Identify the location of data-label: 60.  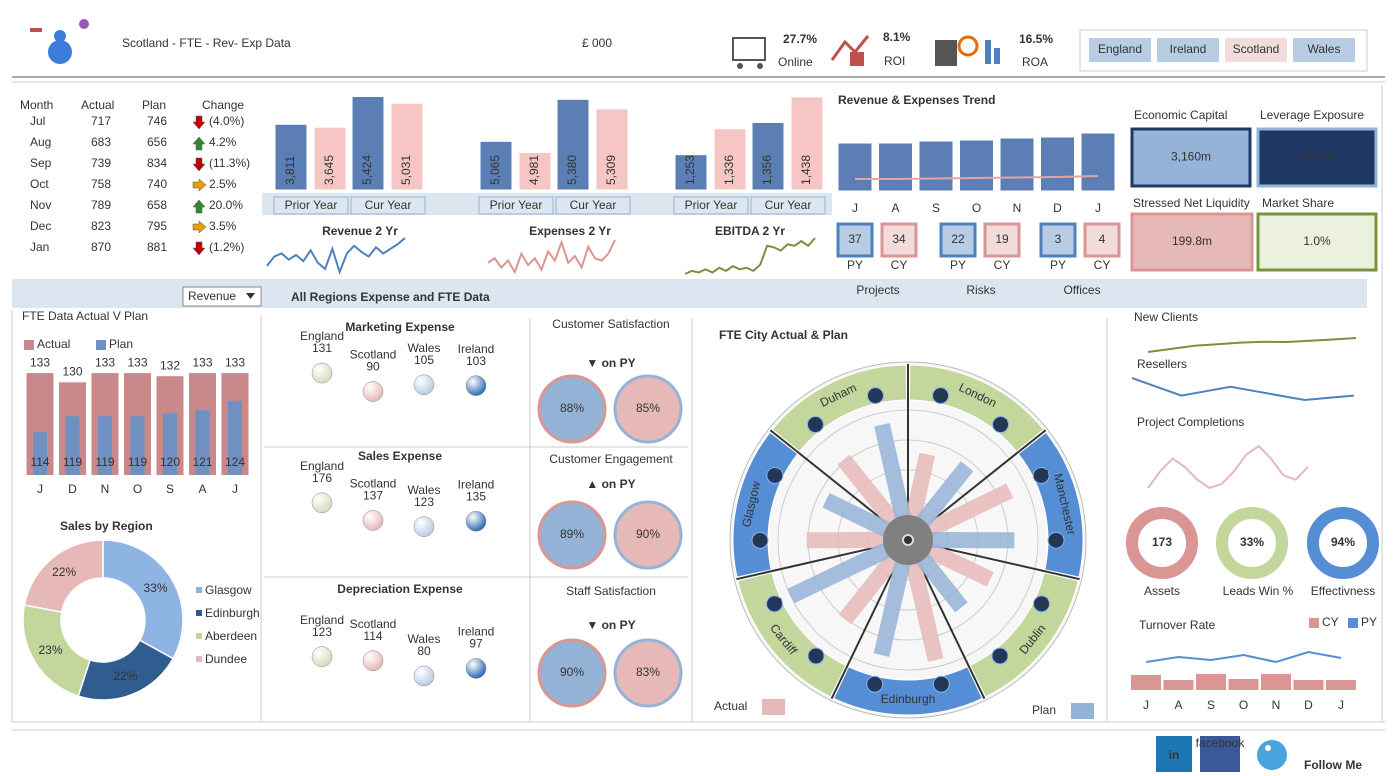
(760, 540).